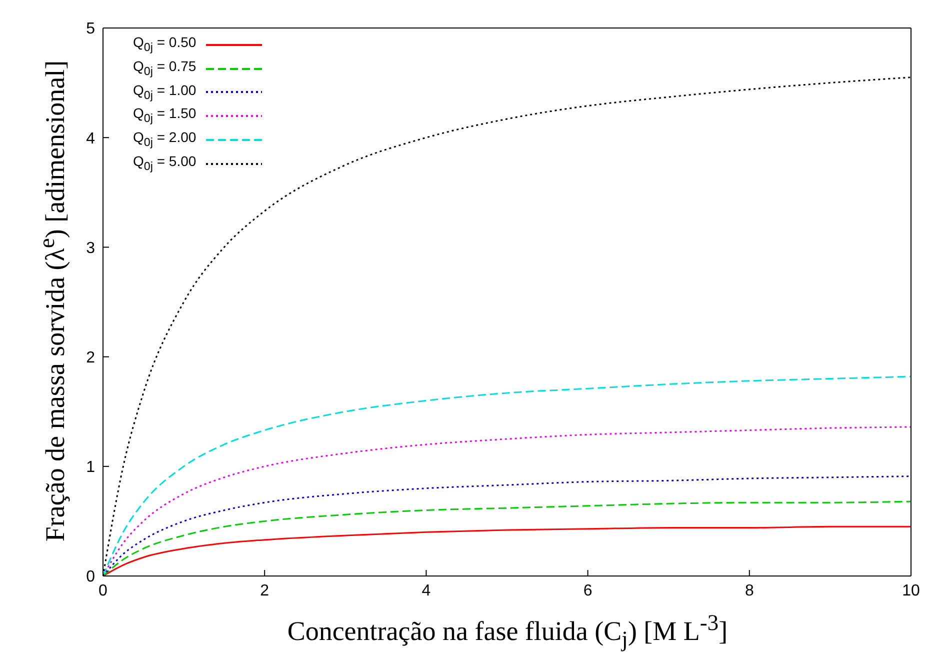 The image size is (934, 670). Describe the element at coordinates (91, 29) in the screenshot. I see `y-tick-label: 5` at that location.